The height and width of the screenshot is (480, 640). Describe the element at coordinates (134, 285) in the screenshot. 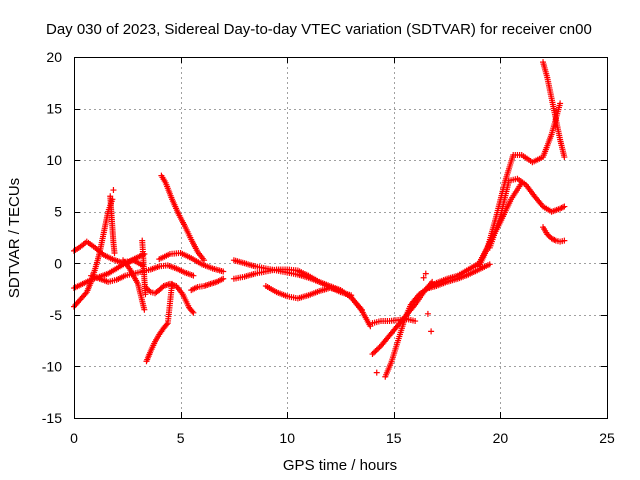

I see `series-track-f` at that location.